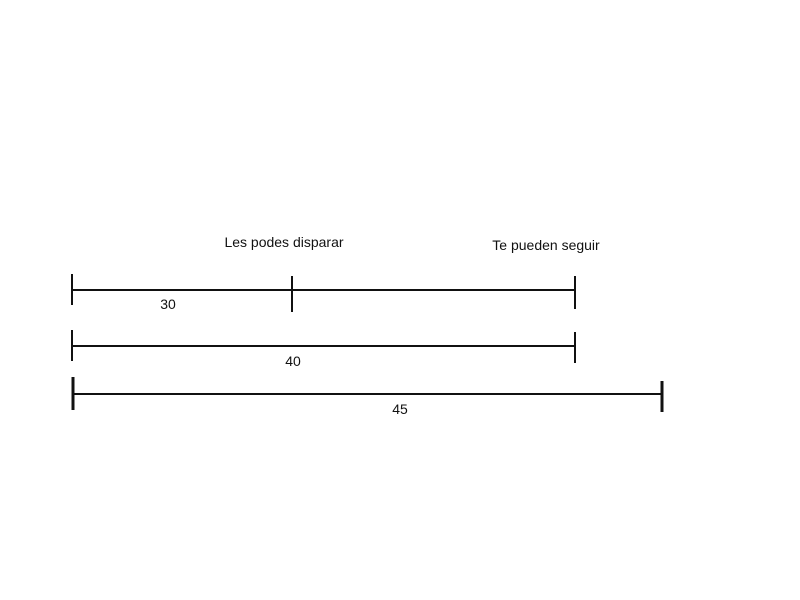 The width and height of the screenshot is (800, 600). What do you see at coordinates (367, 397) in the screenshot?
I see `bar-45: 45` at bounding box center [367, 397].